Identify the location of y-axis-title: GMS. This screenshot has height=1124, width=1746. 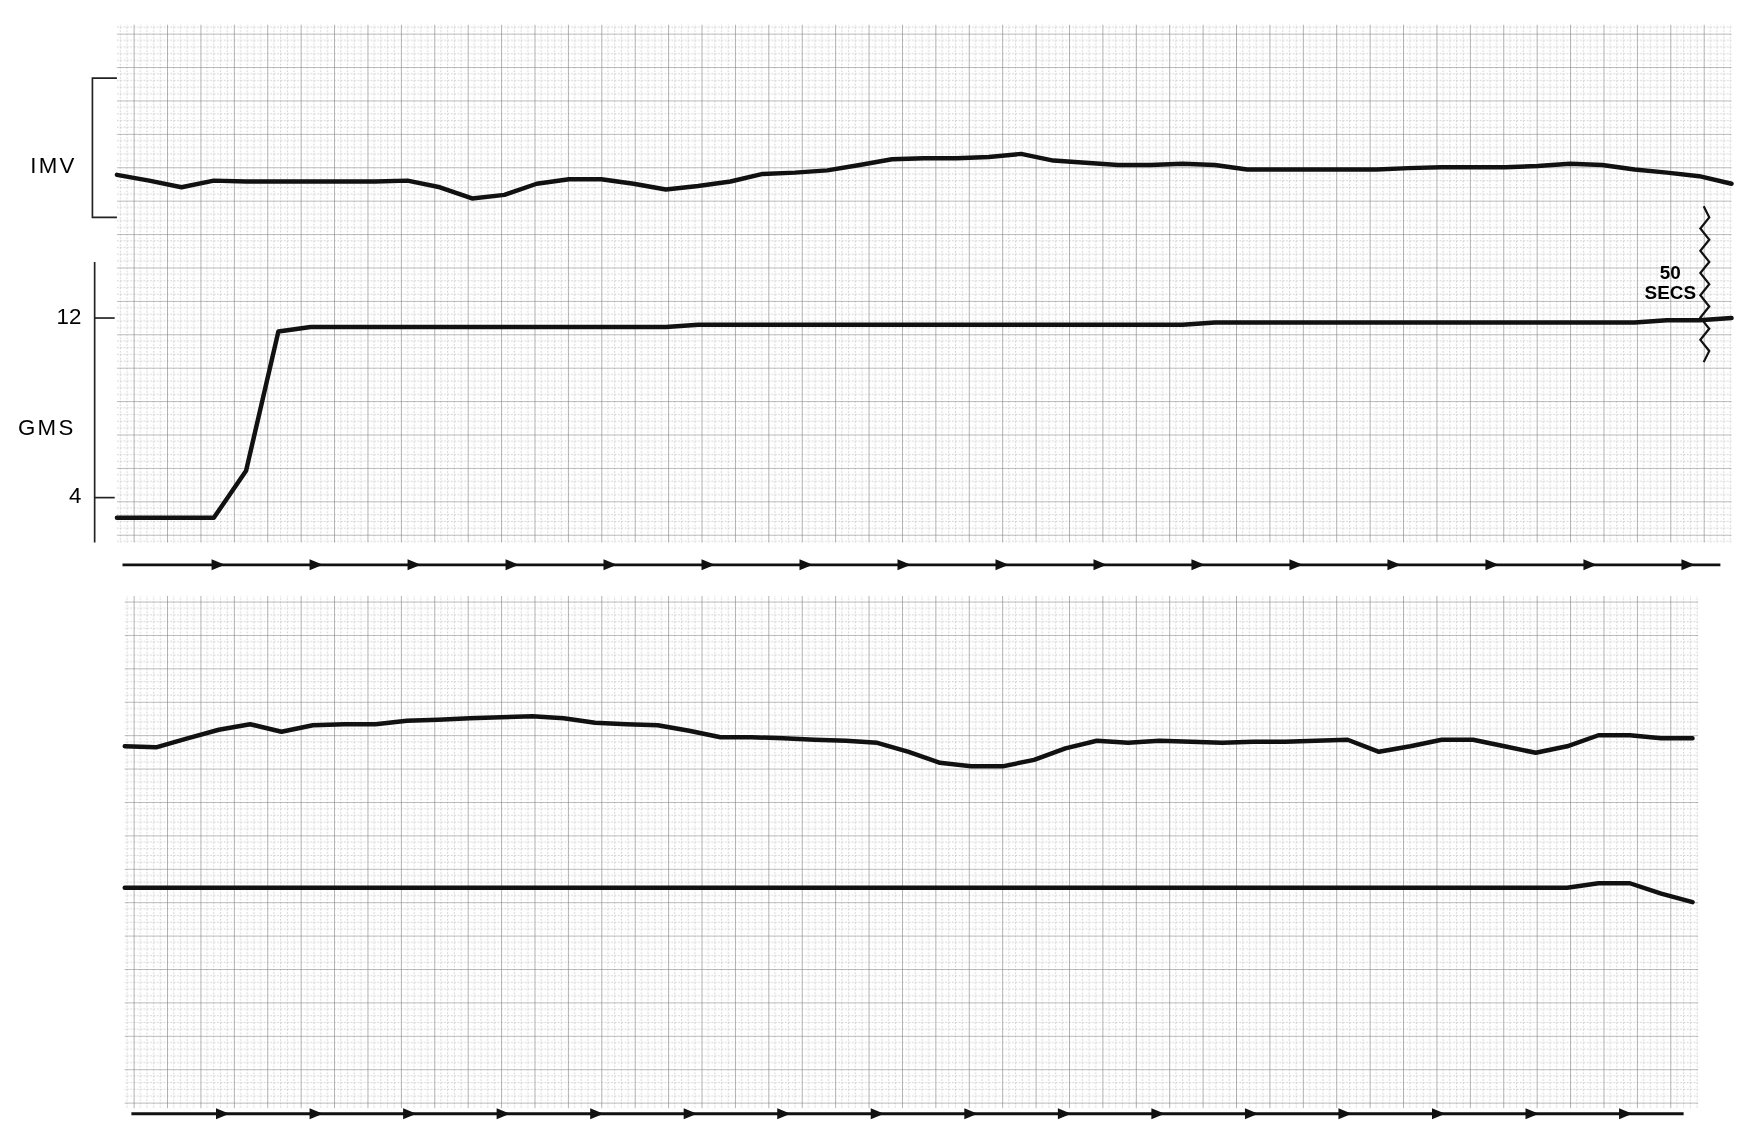
(47, 427).